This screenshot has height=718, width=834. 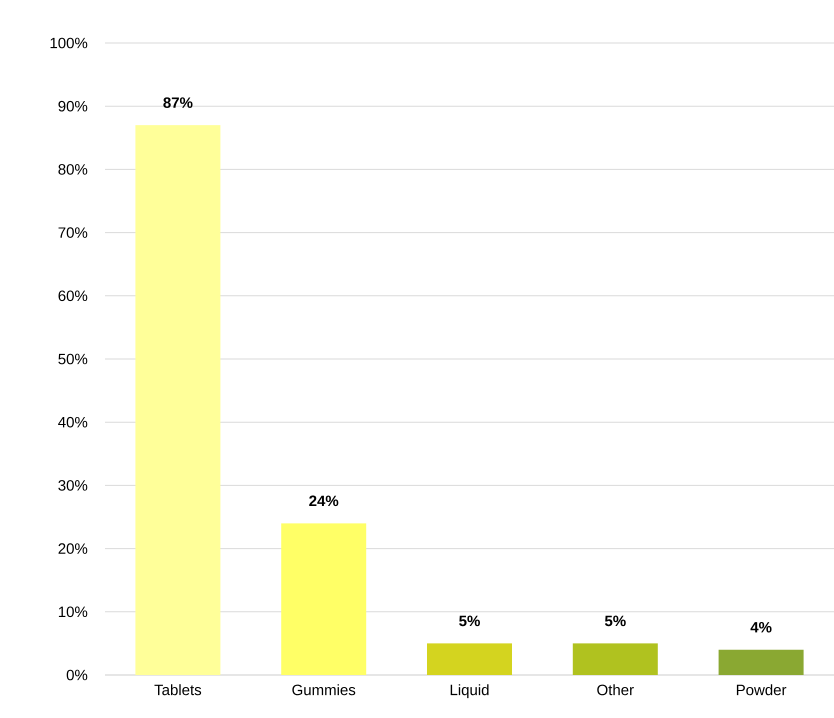 What do you see at coordinates (73, 232) in the screenshot?
I see `y-tick-label: 70%` at bounding box center [73, 232].